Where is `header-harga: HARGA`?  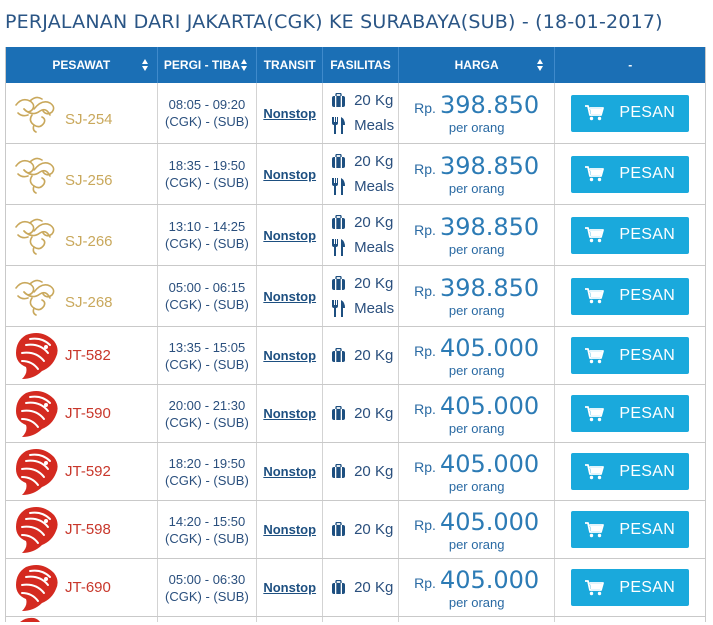
header-harga: HARGA is located at coordinates (477, 65).